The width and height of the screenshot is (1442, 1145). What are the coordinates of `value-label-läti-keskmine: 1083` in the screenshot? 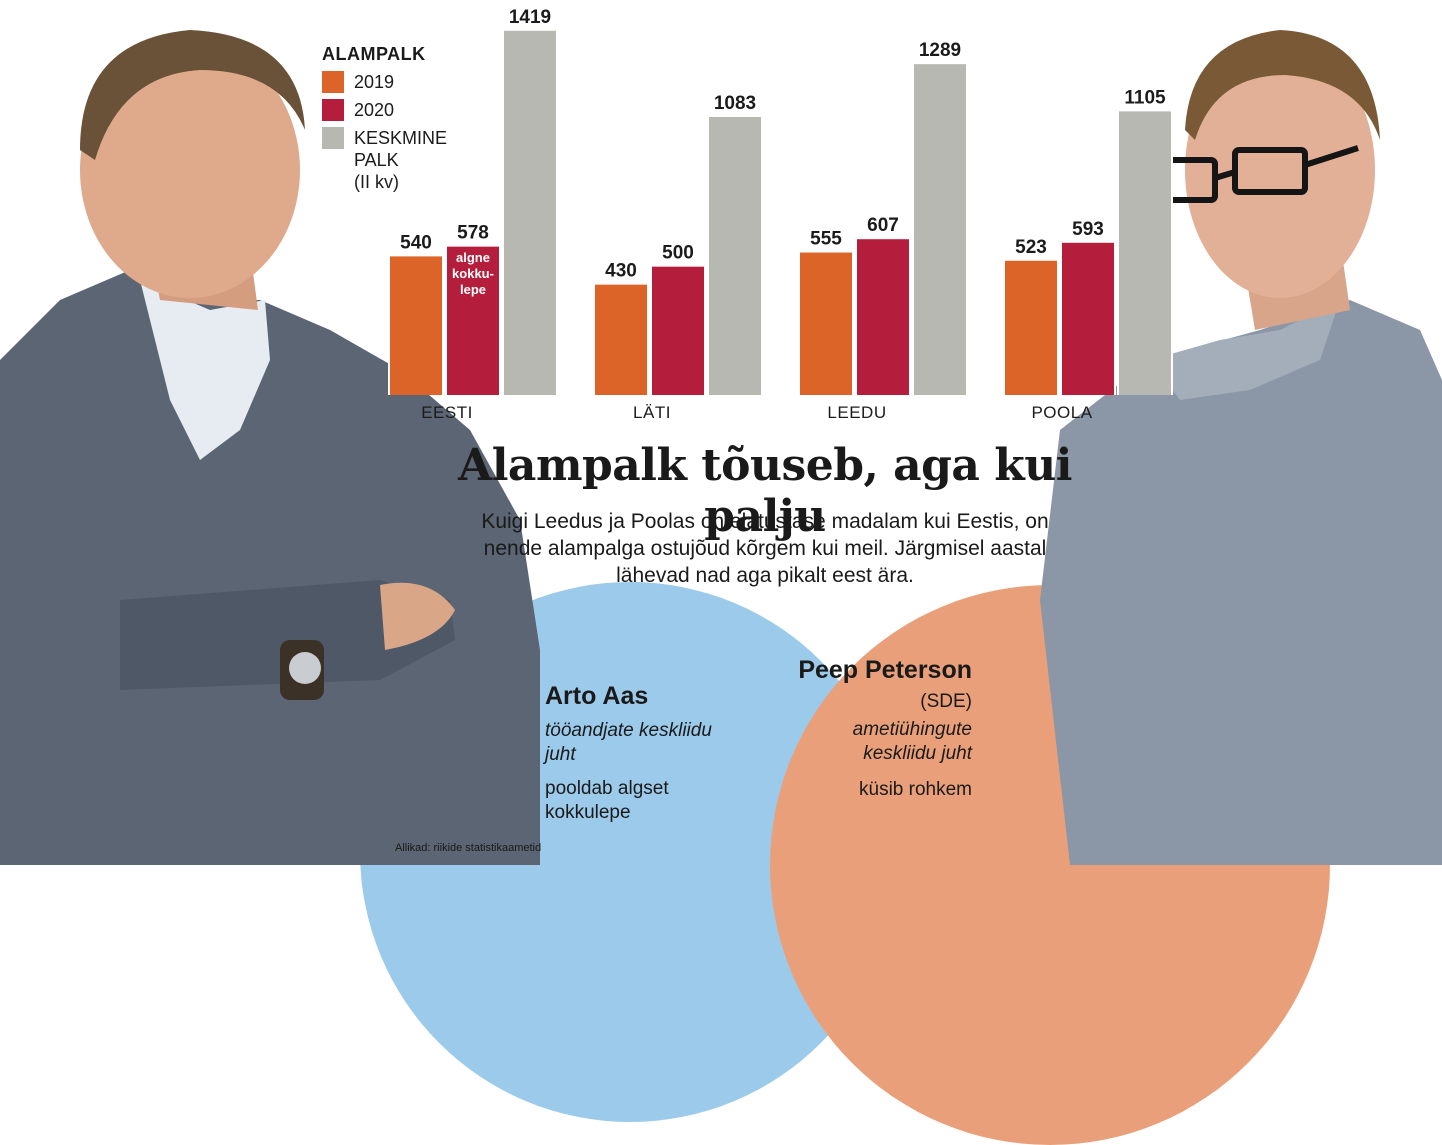 It's located at (735, 103).